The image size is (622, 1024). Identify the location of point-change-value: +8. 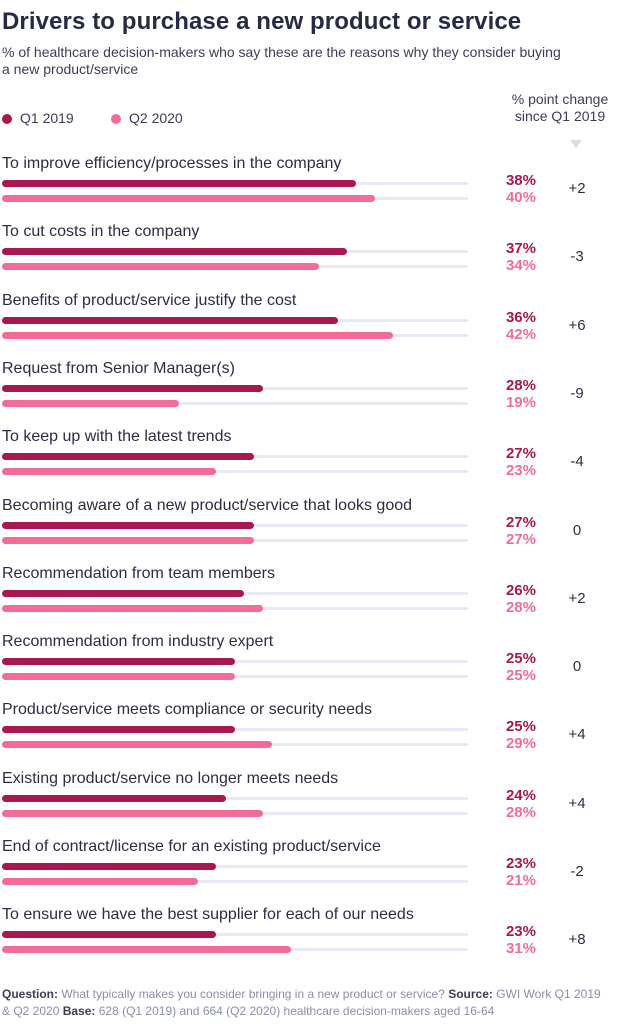
(577, 940).